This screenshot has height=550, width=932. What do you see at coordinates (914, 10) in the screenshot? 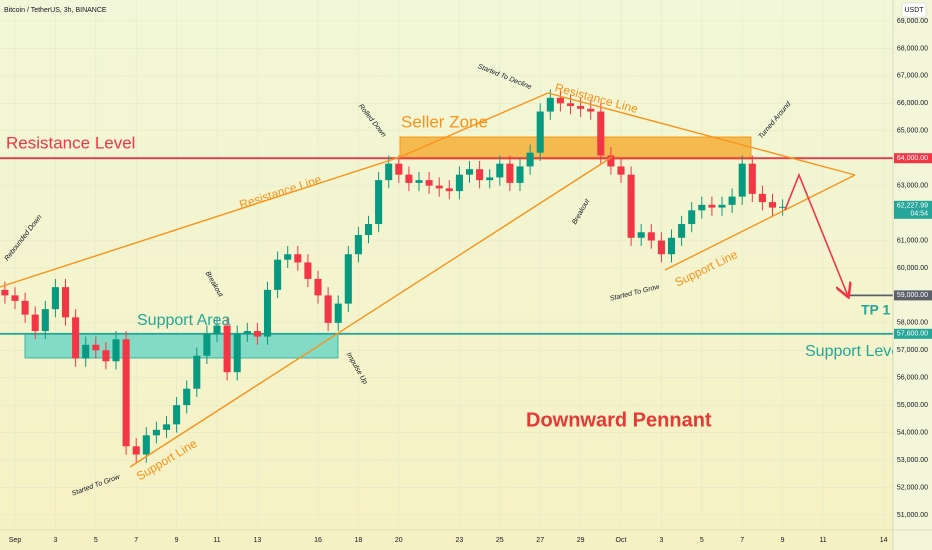
I see `currency-box` at bounding box center [914, 10].